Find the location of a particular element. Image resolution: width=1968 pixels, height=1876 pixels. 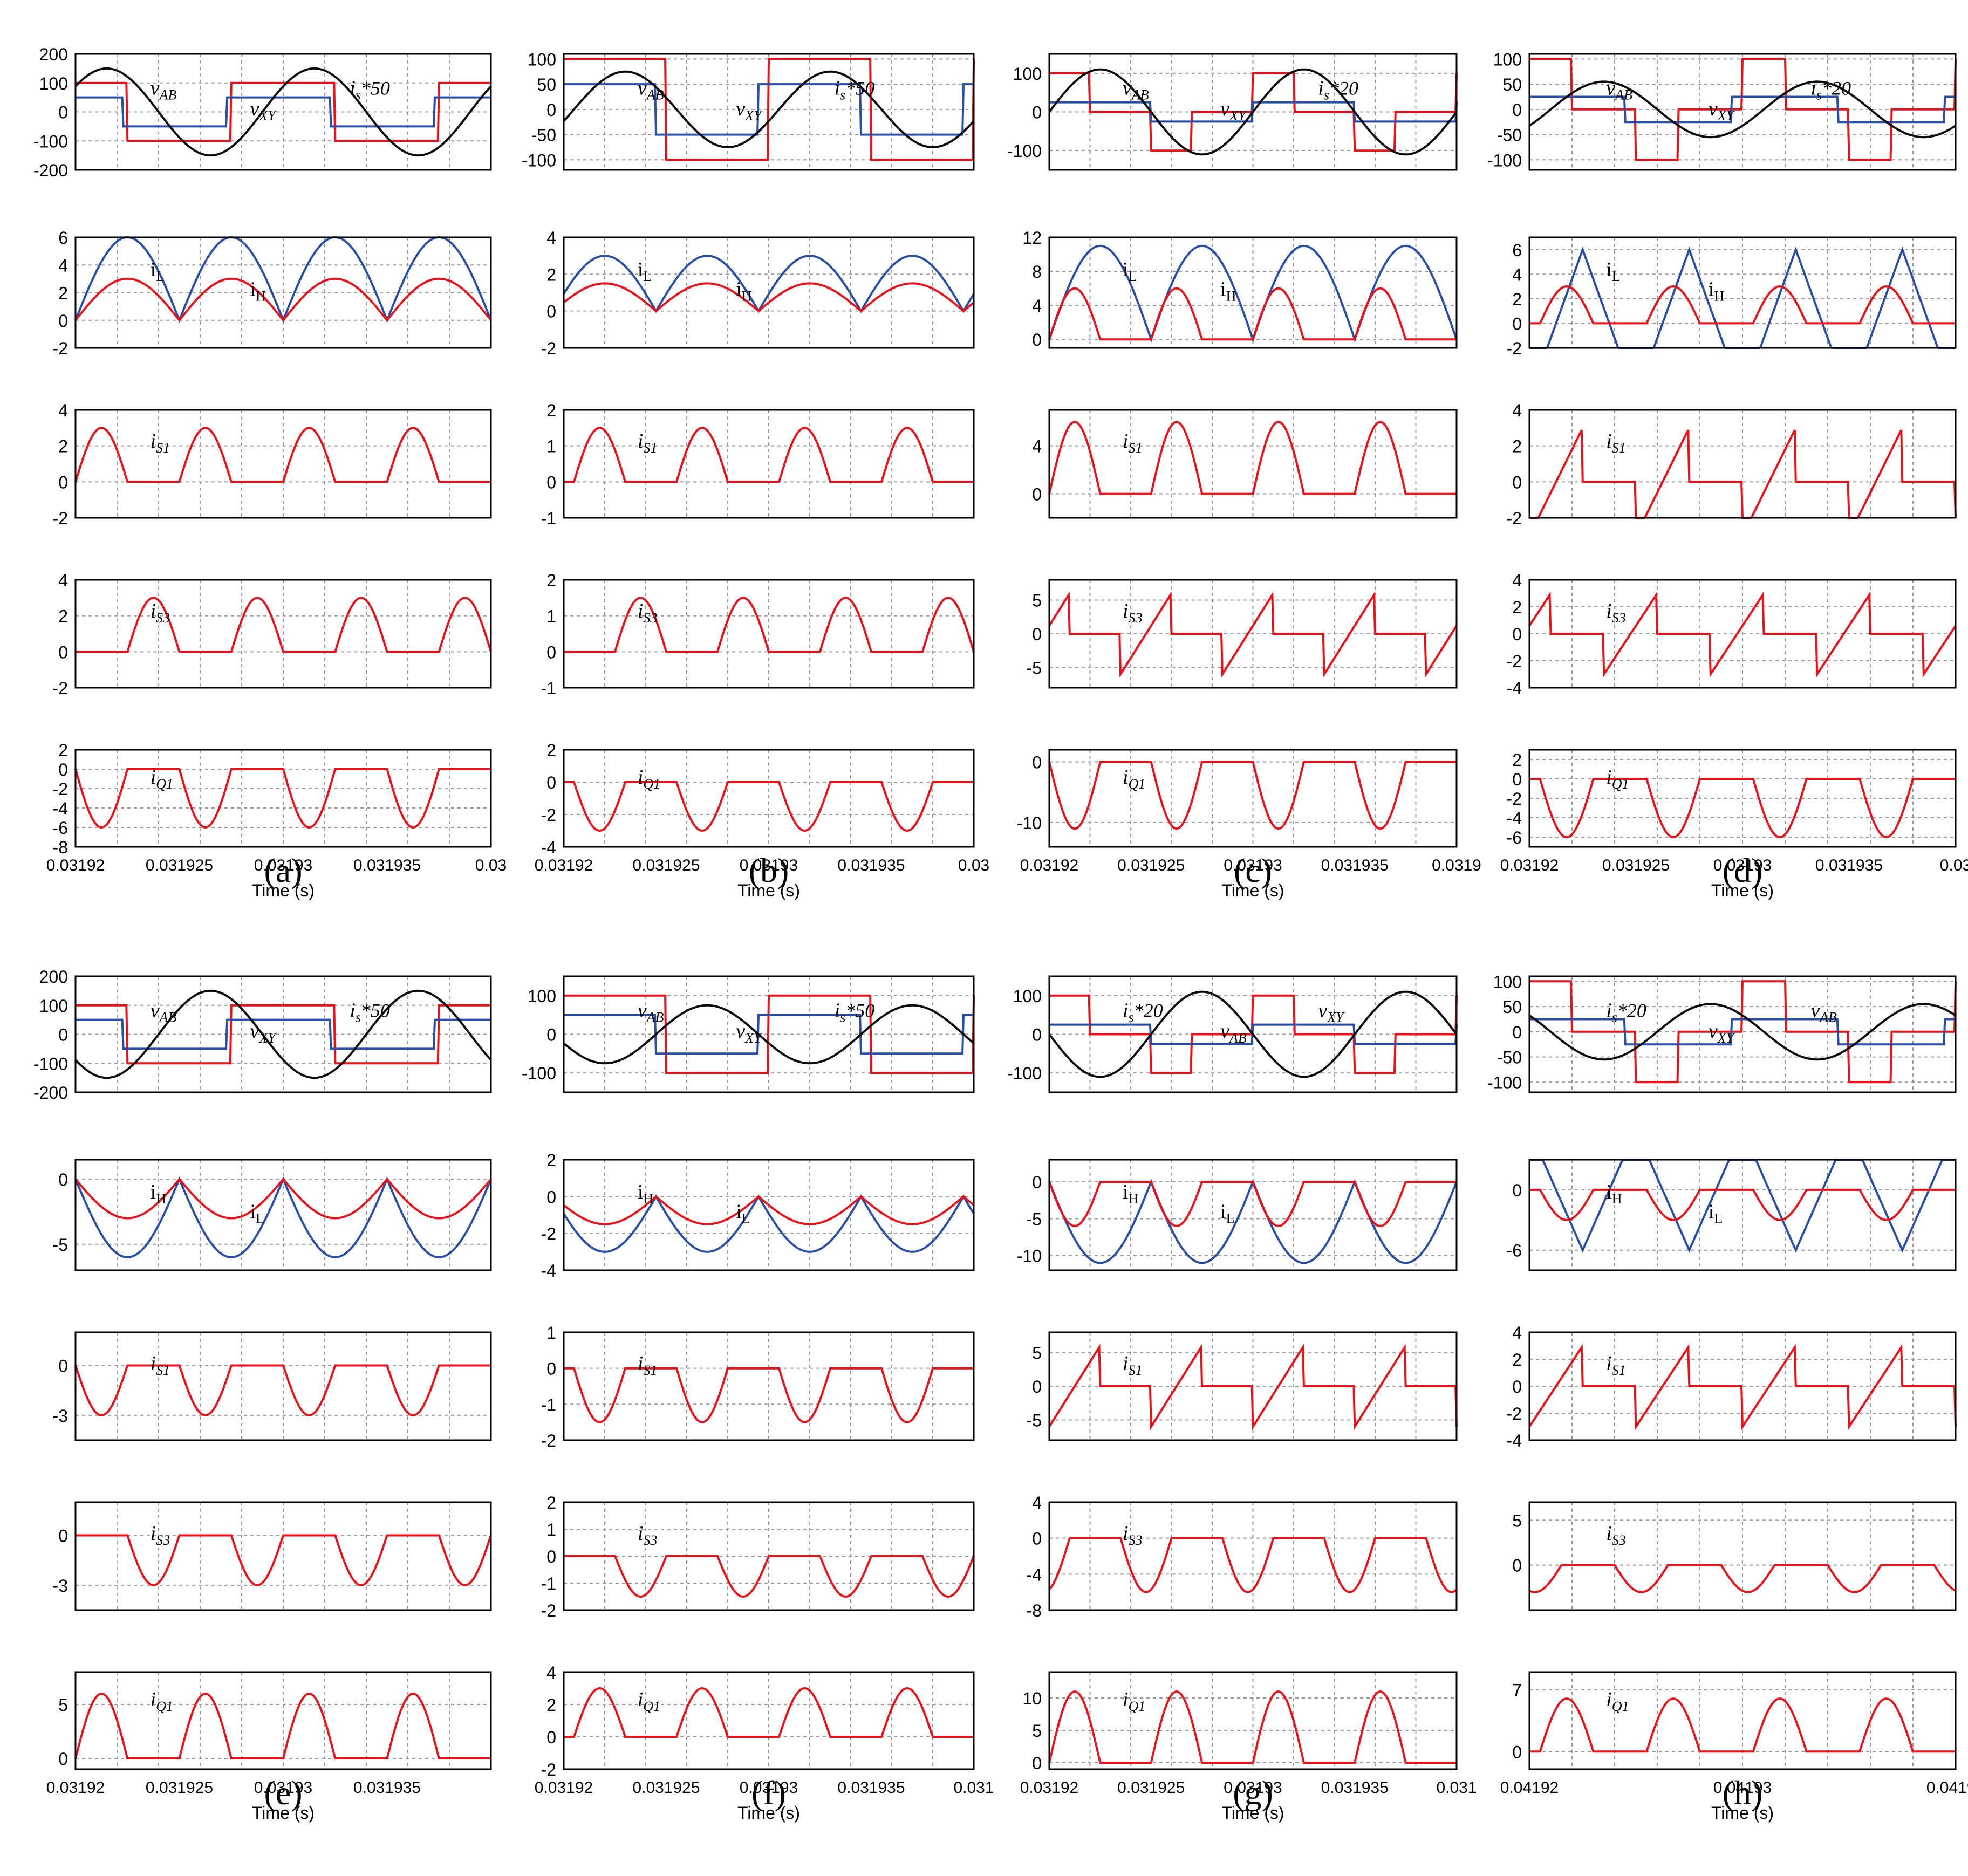

series-is*50 is located at coordinates (283, 1034).